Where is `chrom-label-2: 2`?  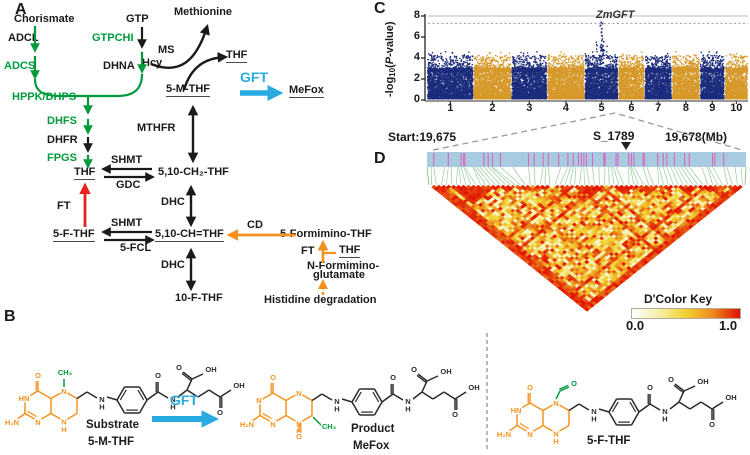
chrom-label-2: 2 is located at coordinates (492, 108).